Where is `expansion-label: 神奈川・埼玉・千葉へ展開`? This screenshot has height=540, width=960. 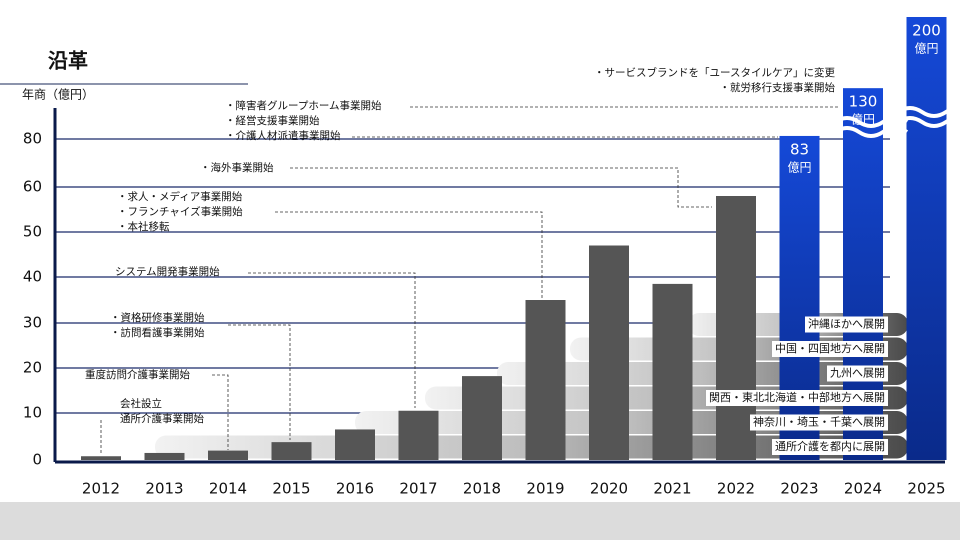
expansion-label: 神奈川・埼玉・千葉へ展開 is located at coordinates (819, 422).